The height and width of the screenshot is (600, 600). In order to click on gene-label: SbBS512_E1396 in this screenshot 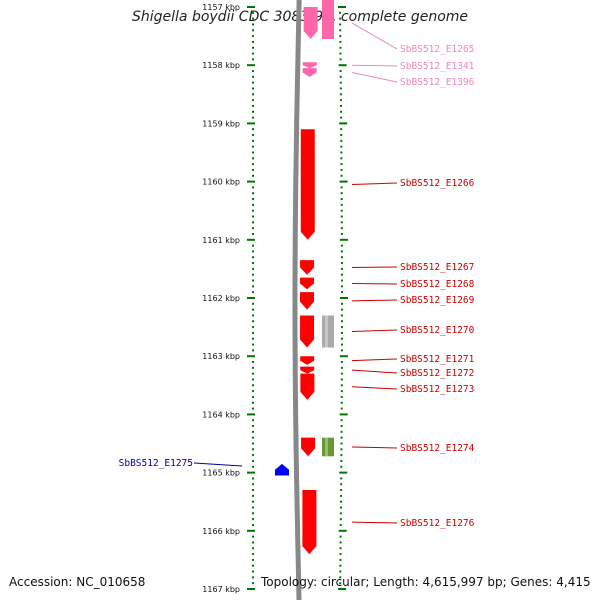, I will do `click(437, 82)`.